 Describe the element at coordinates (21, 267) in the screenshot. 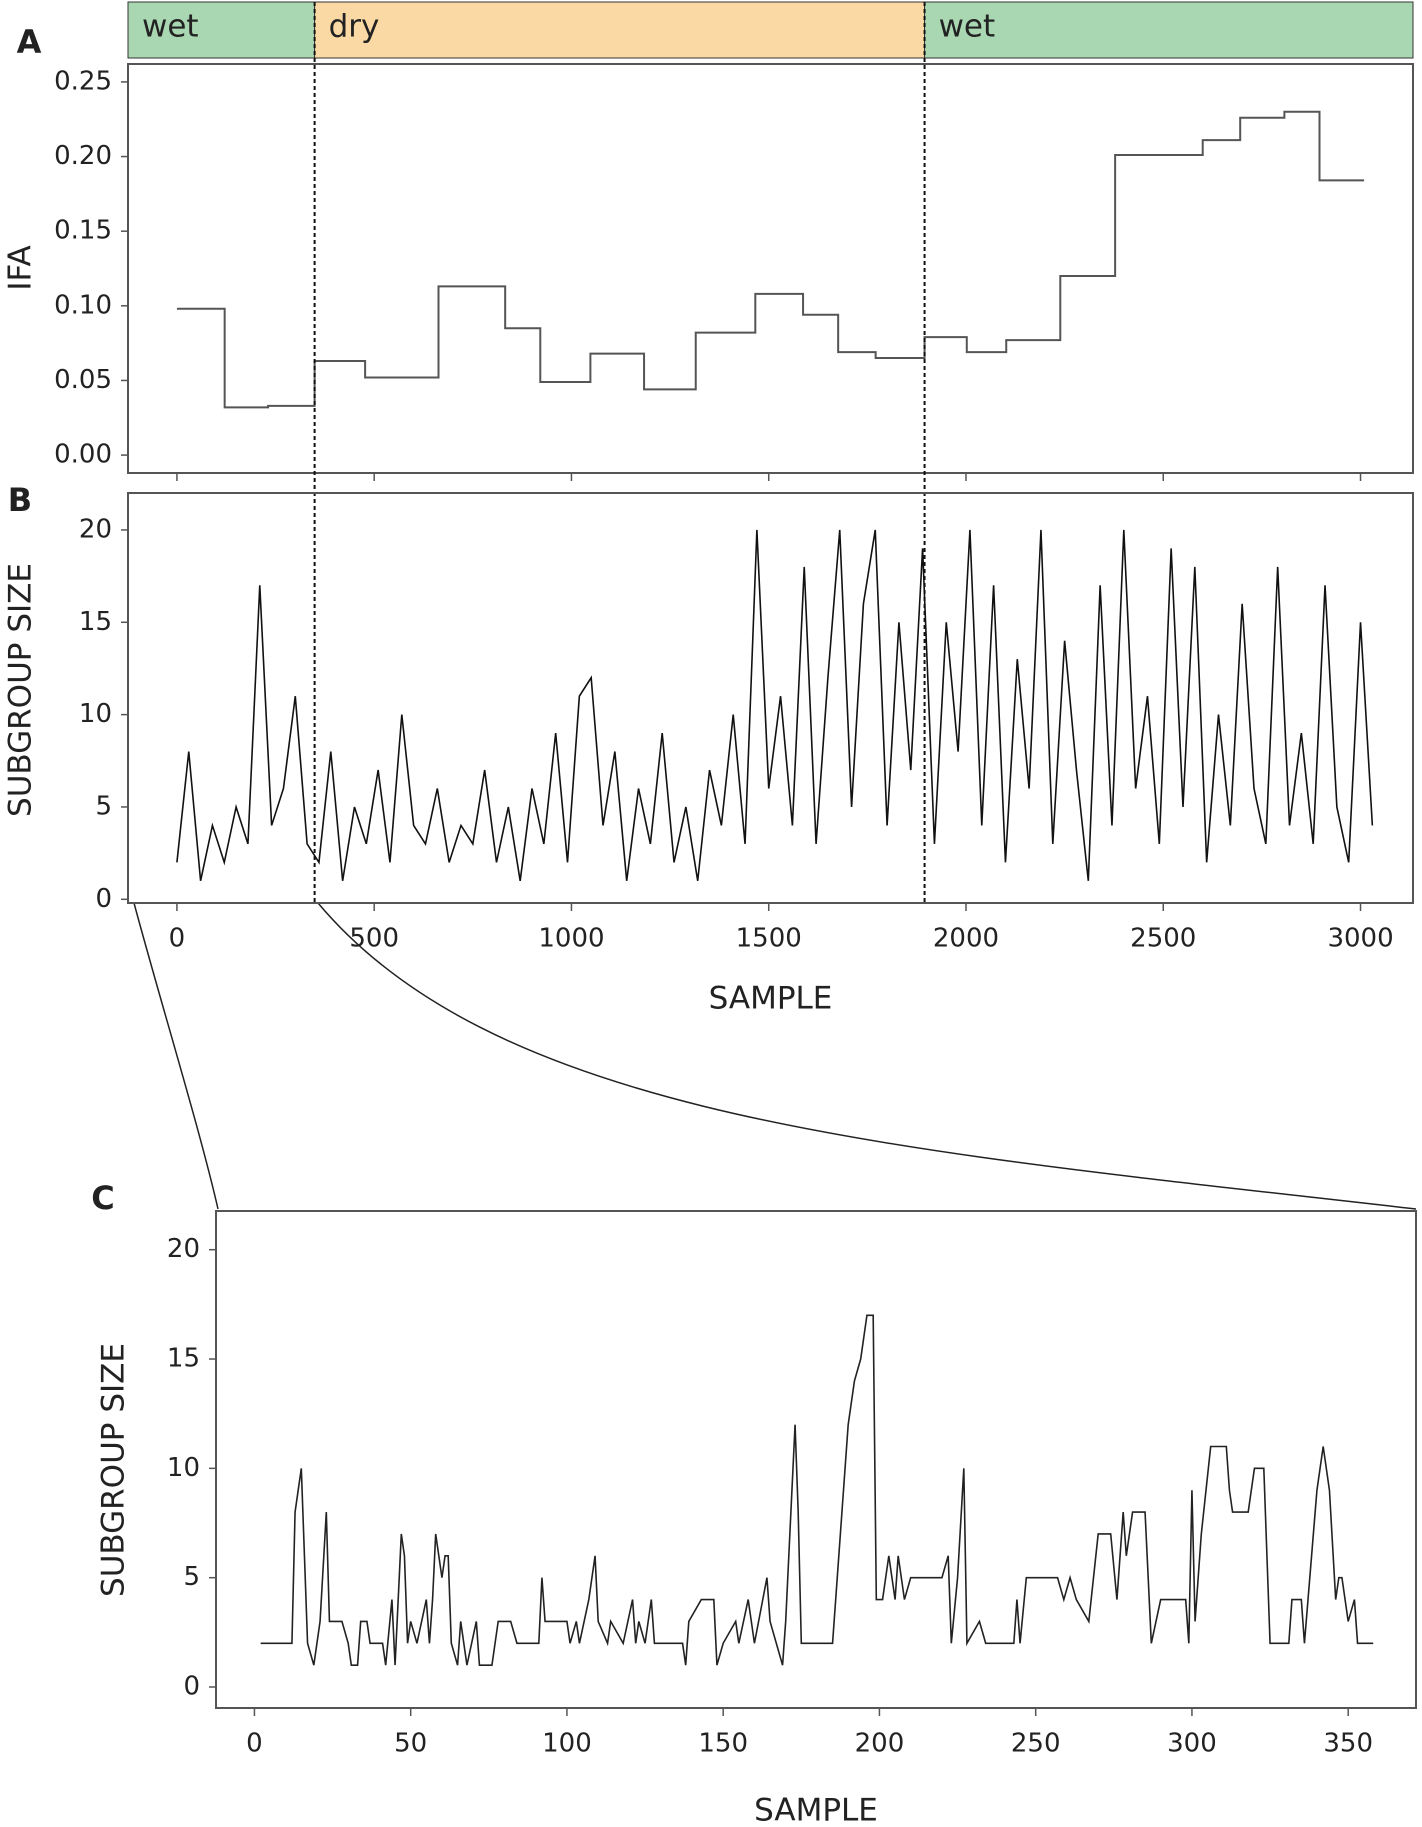

I see `y-axis-title: IFA` at that location.